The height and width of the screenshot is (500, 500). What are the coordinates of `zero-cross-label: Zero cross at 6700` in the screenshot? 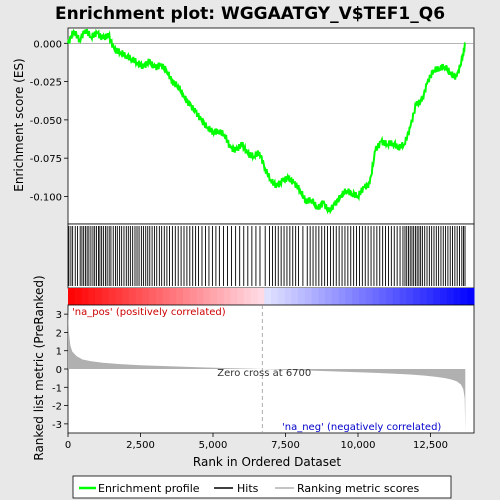 It's located at (264, 373).